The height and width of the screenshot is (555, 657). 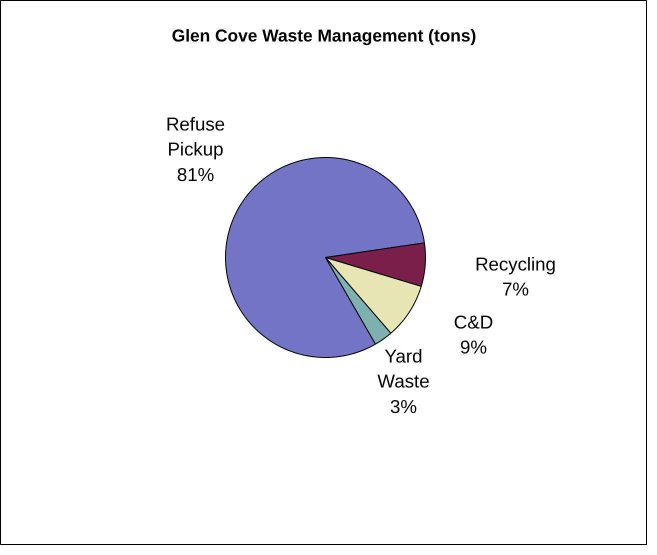 I want to click on data-label: 3%, so click(x=403, y=406).